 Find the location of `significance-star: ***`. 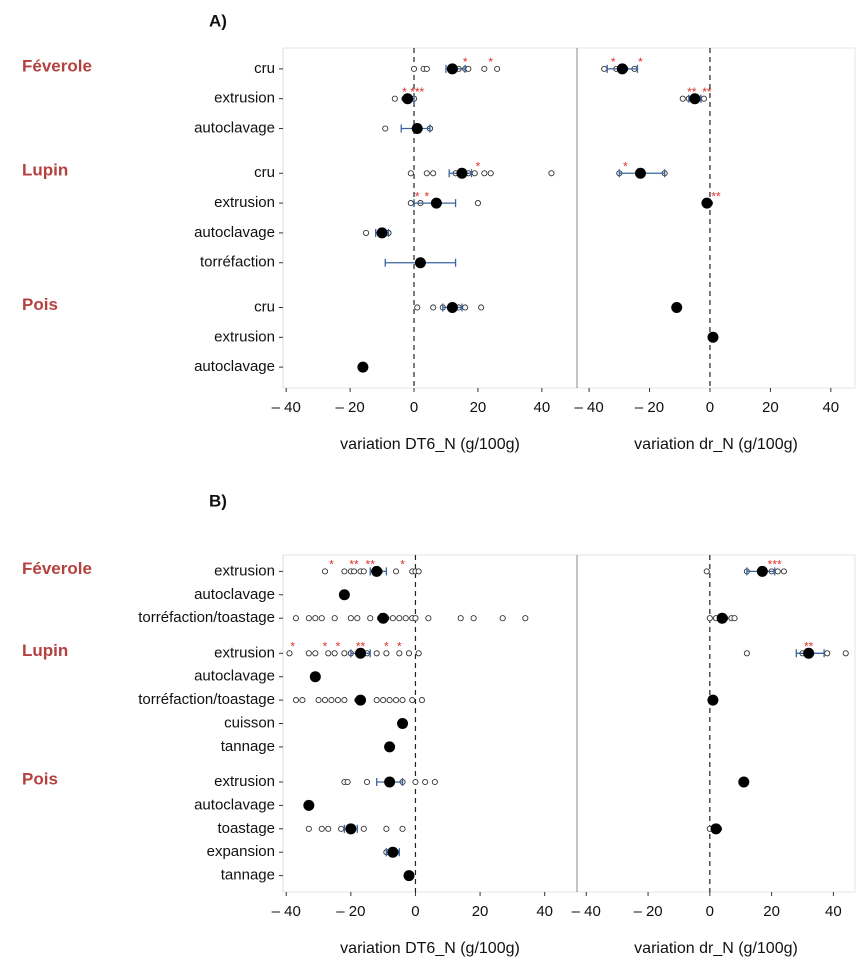

significance-star: *** is located at coordinates (417, 92).